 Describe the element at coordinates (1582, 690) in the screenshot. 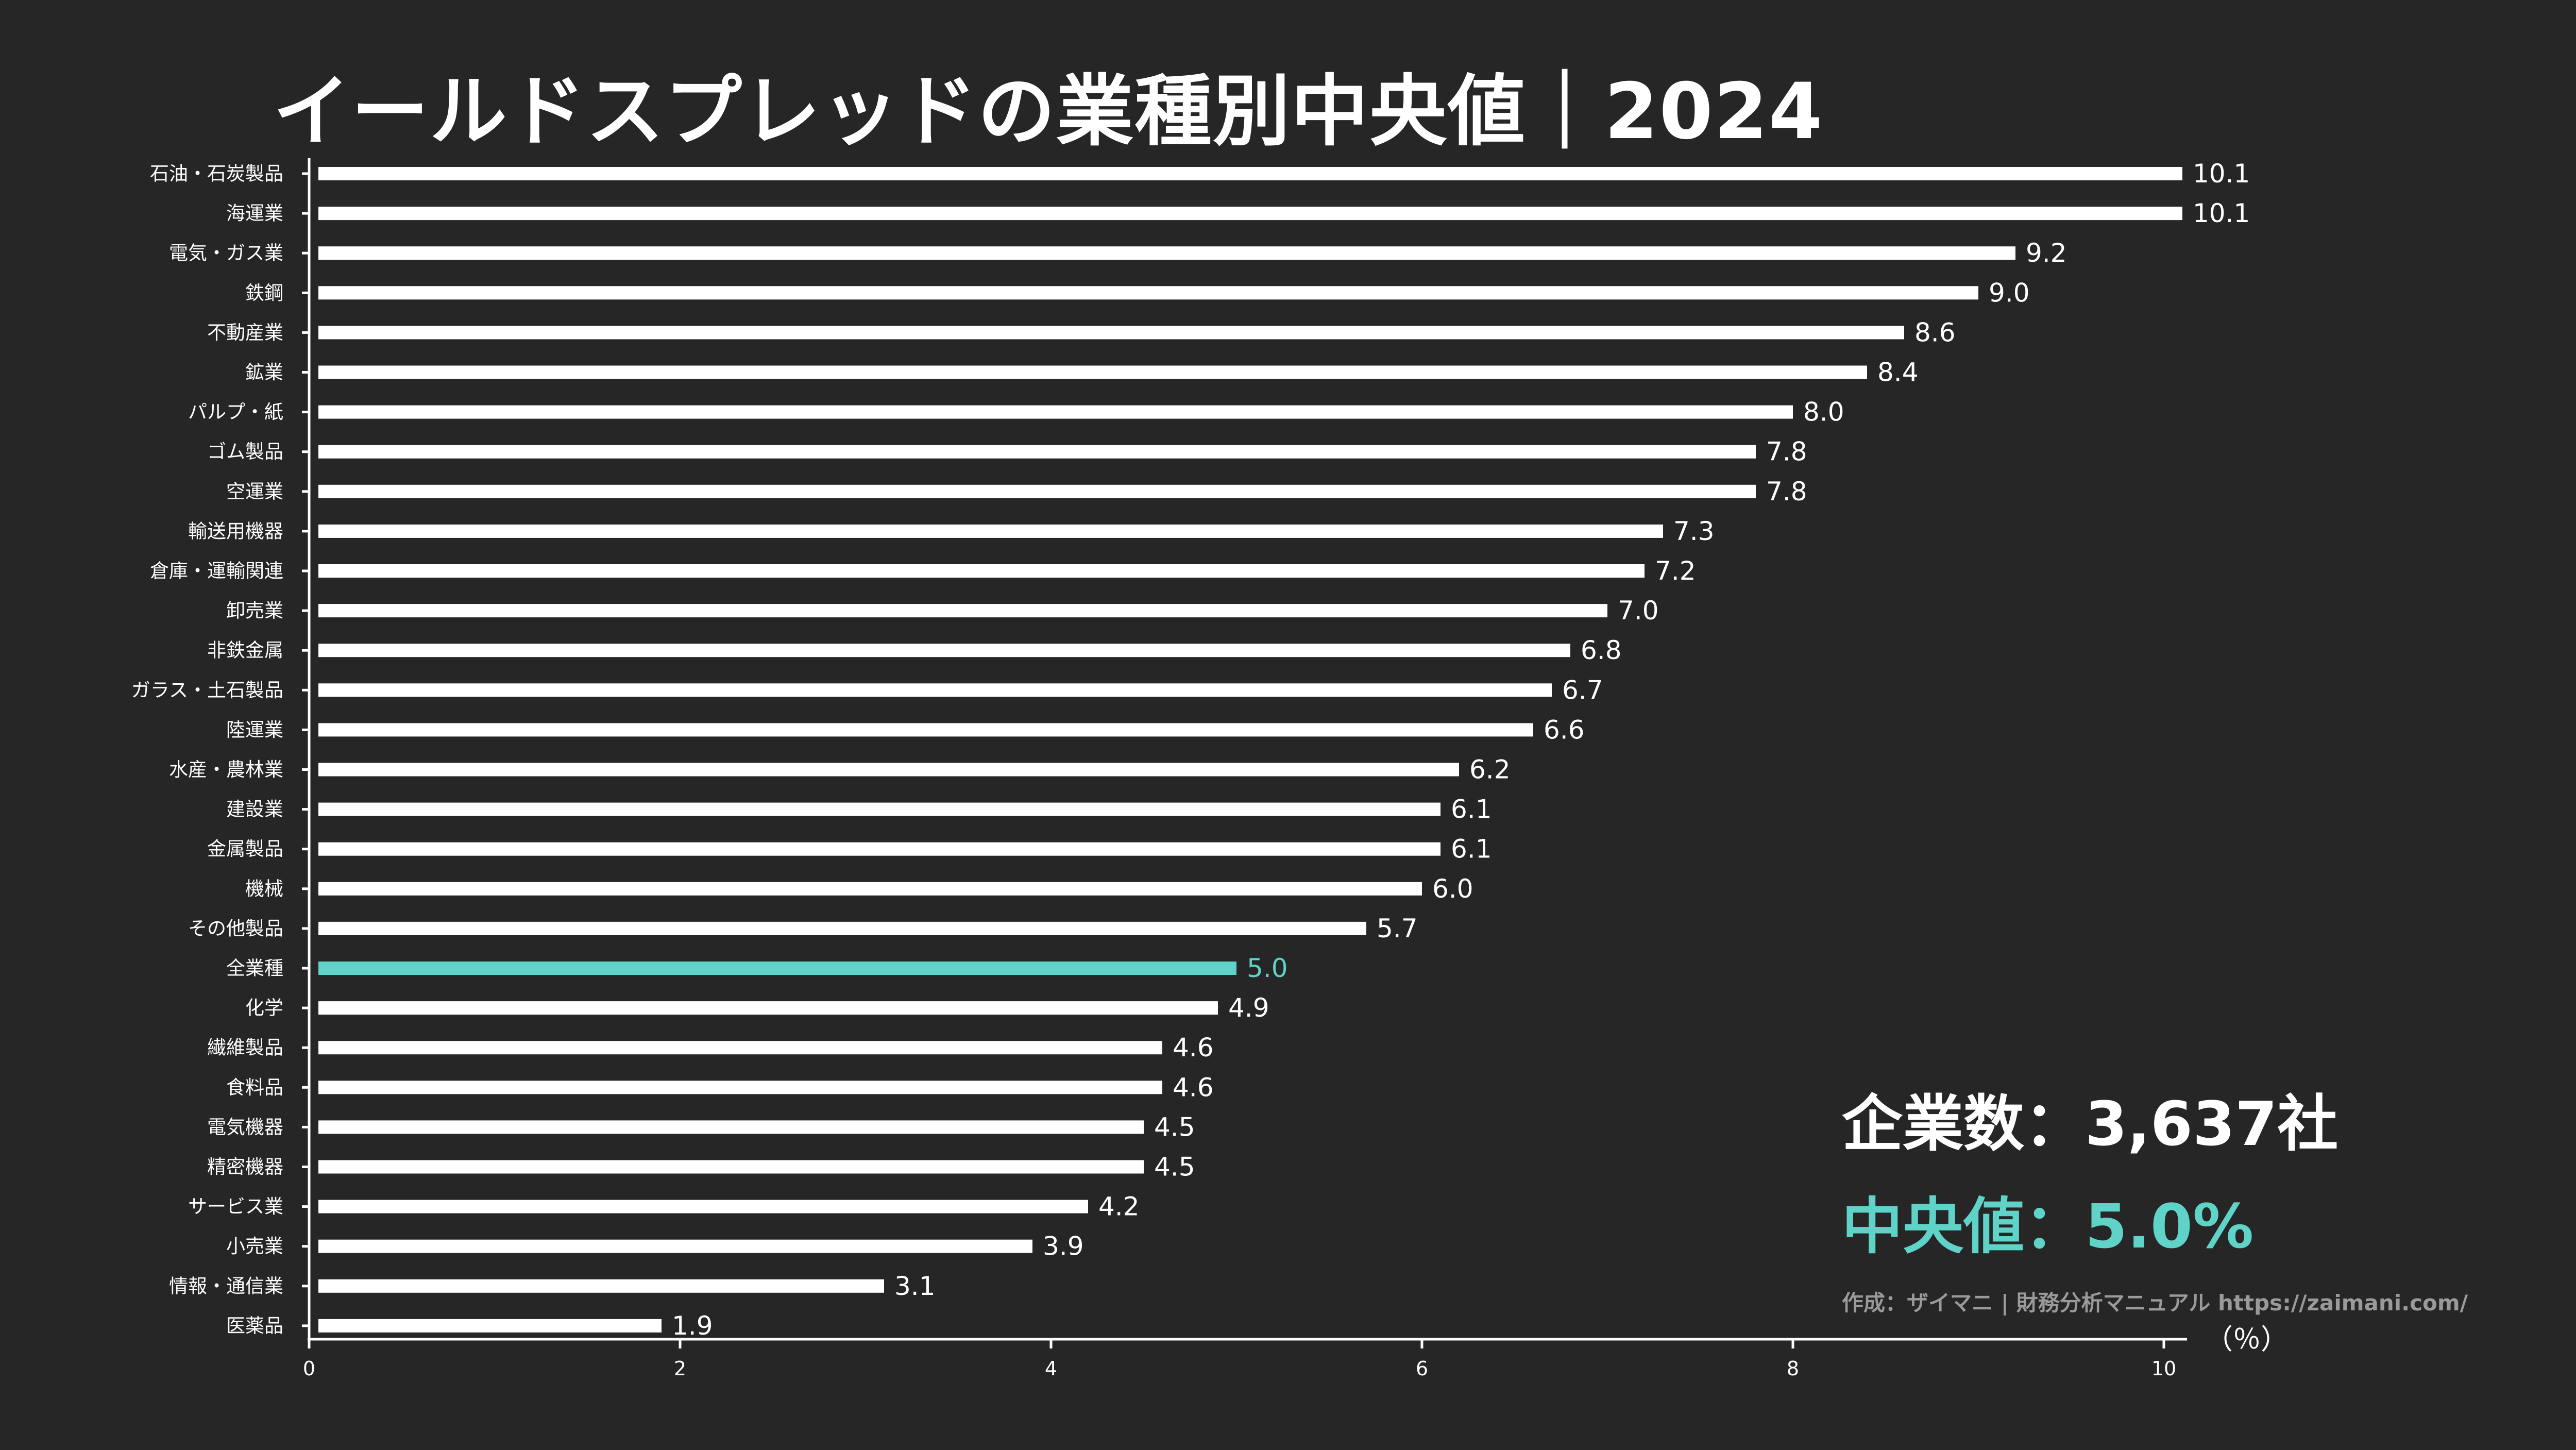

I see `value-label: 6.7` at that location.